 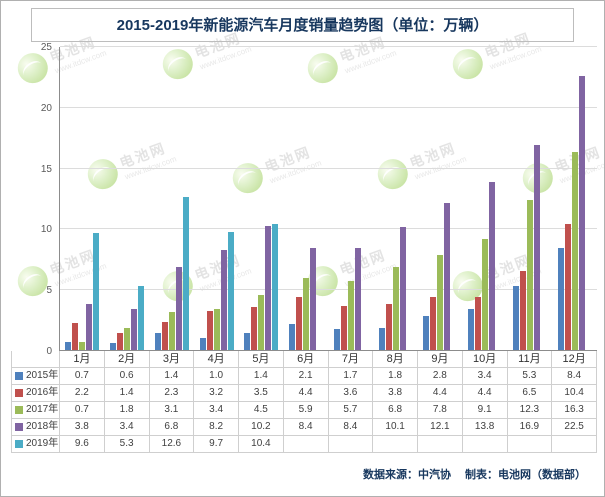 I want to click on legend-cell: 2019年, so click(x=36, y=444).